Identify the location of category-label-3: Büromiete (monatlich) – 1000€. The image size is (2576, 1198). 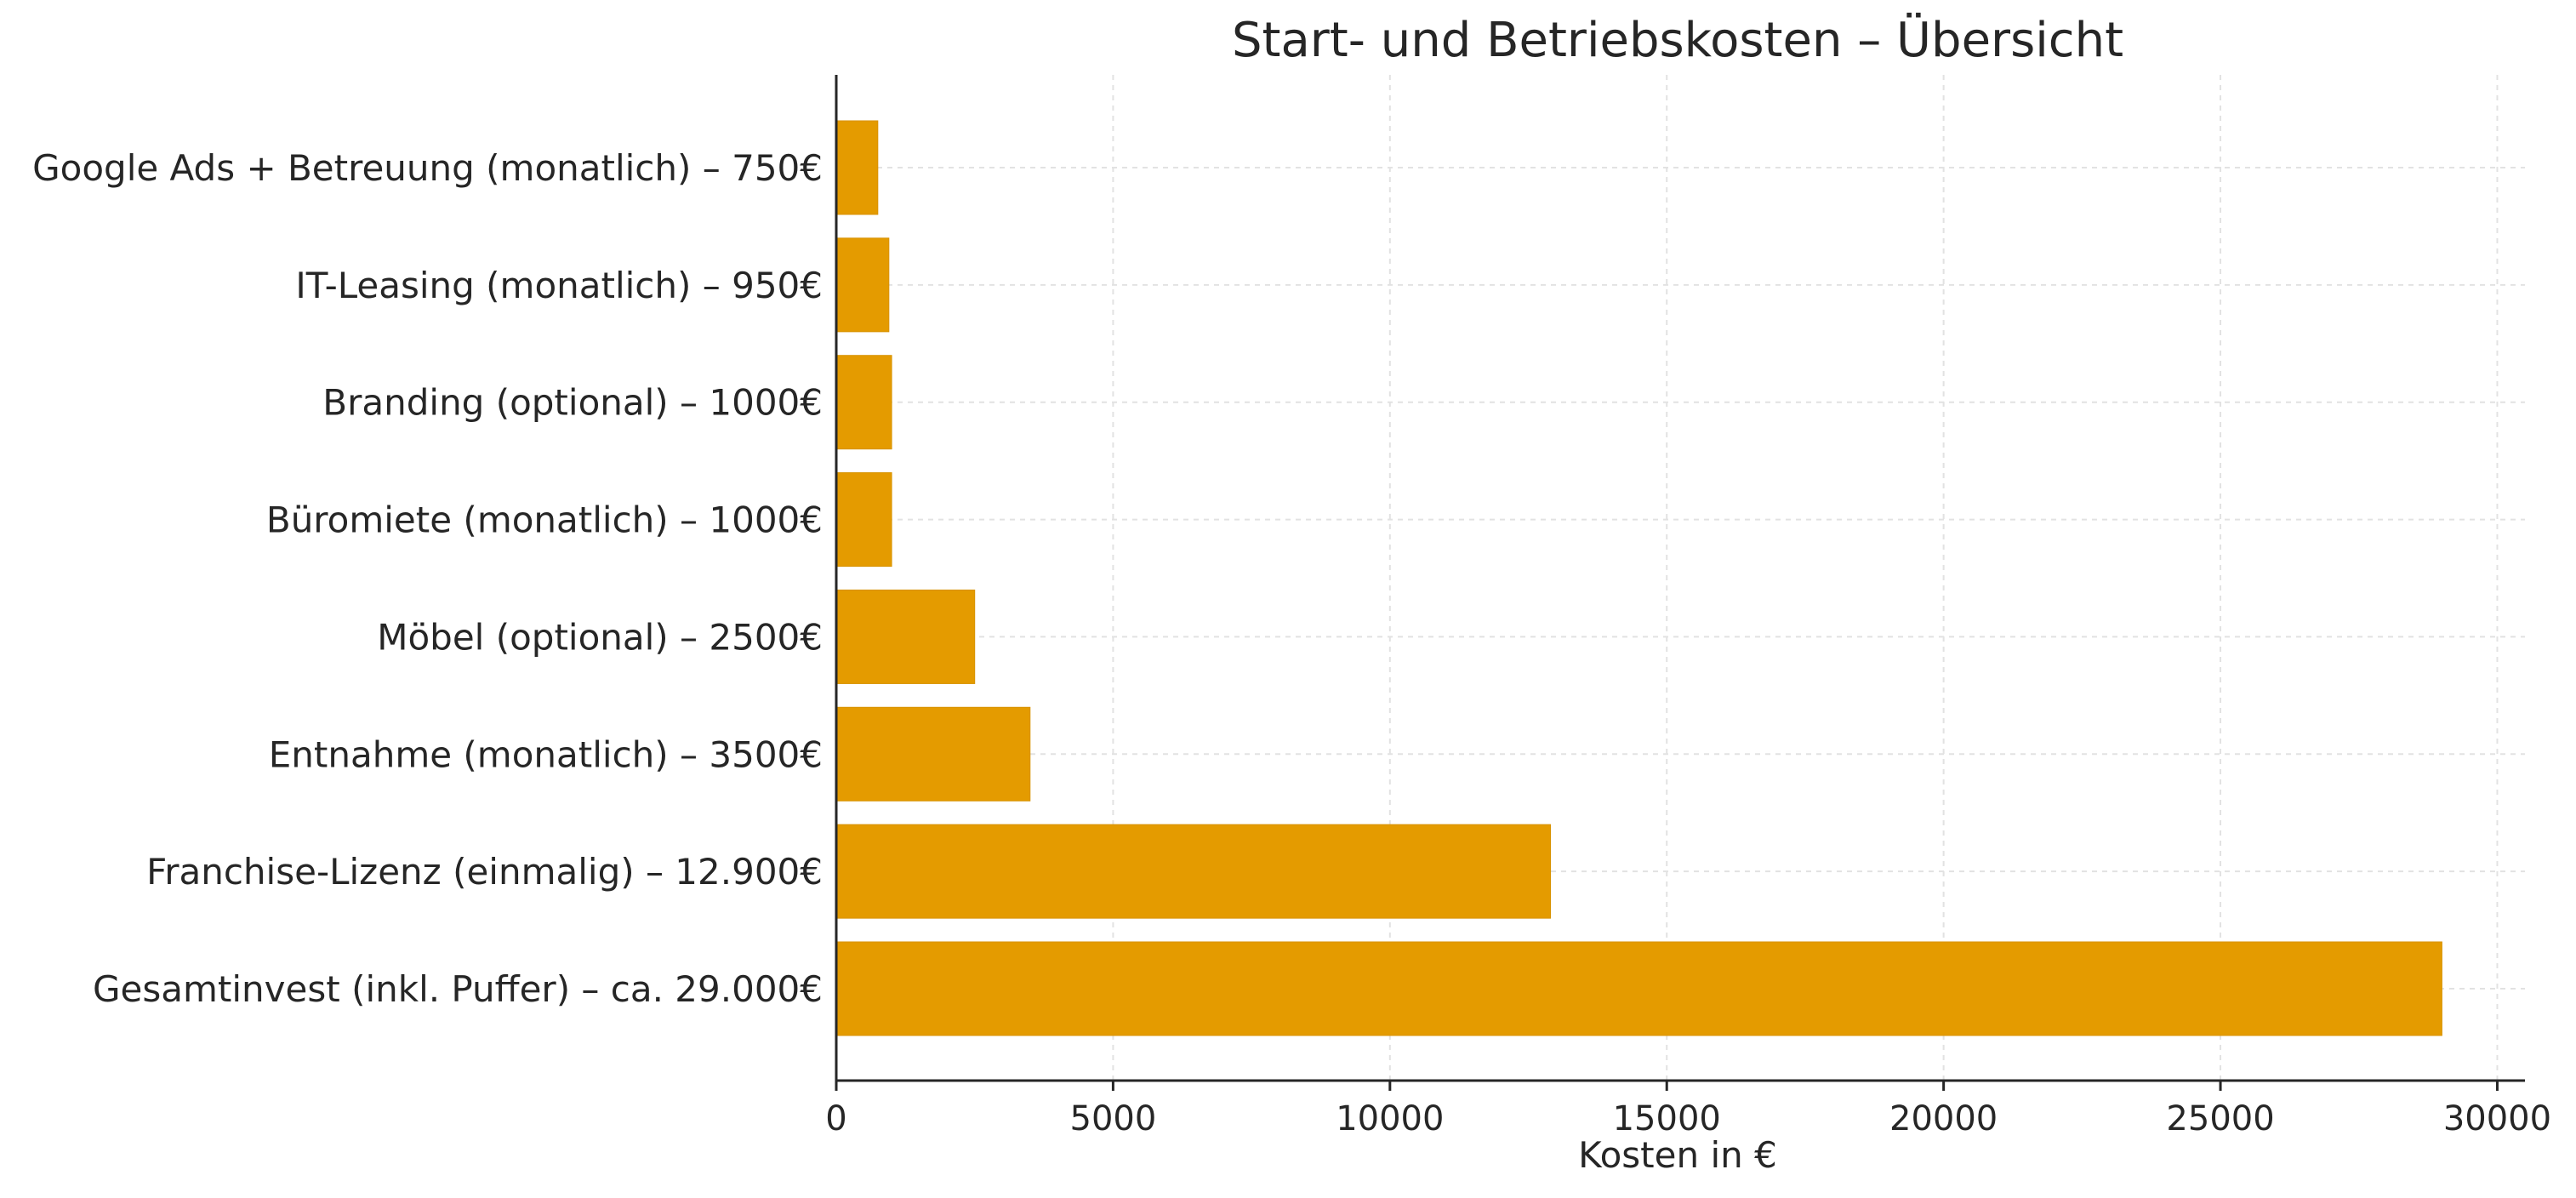
(545, 520).